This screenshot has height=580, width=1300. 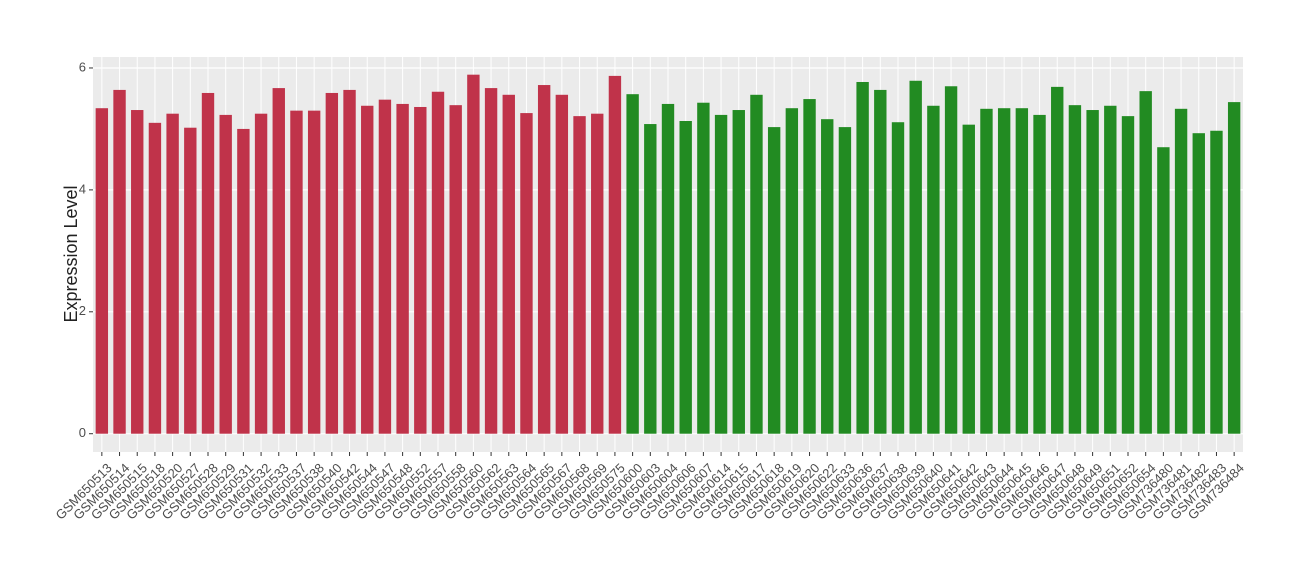 What do you see at coordinates (82, 310) in the screenshot?
I see `y-tick-label: 2` at bounding box center [82, 310].